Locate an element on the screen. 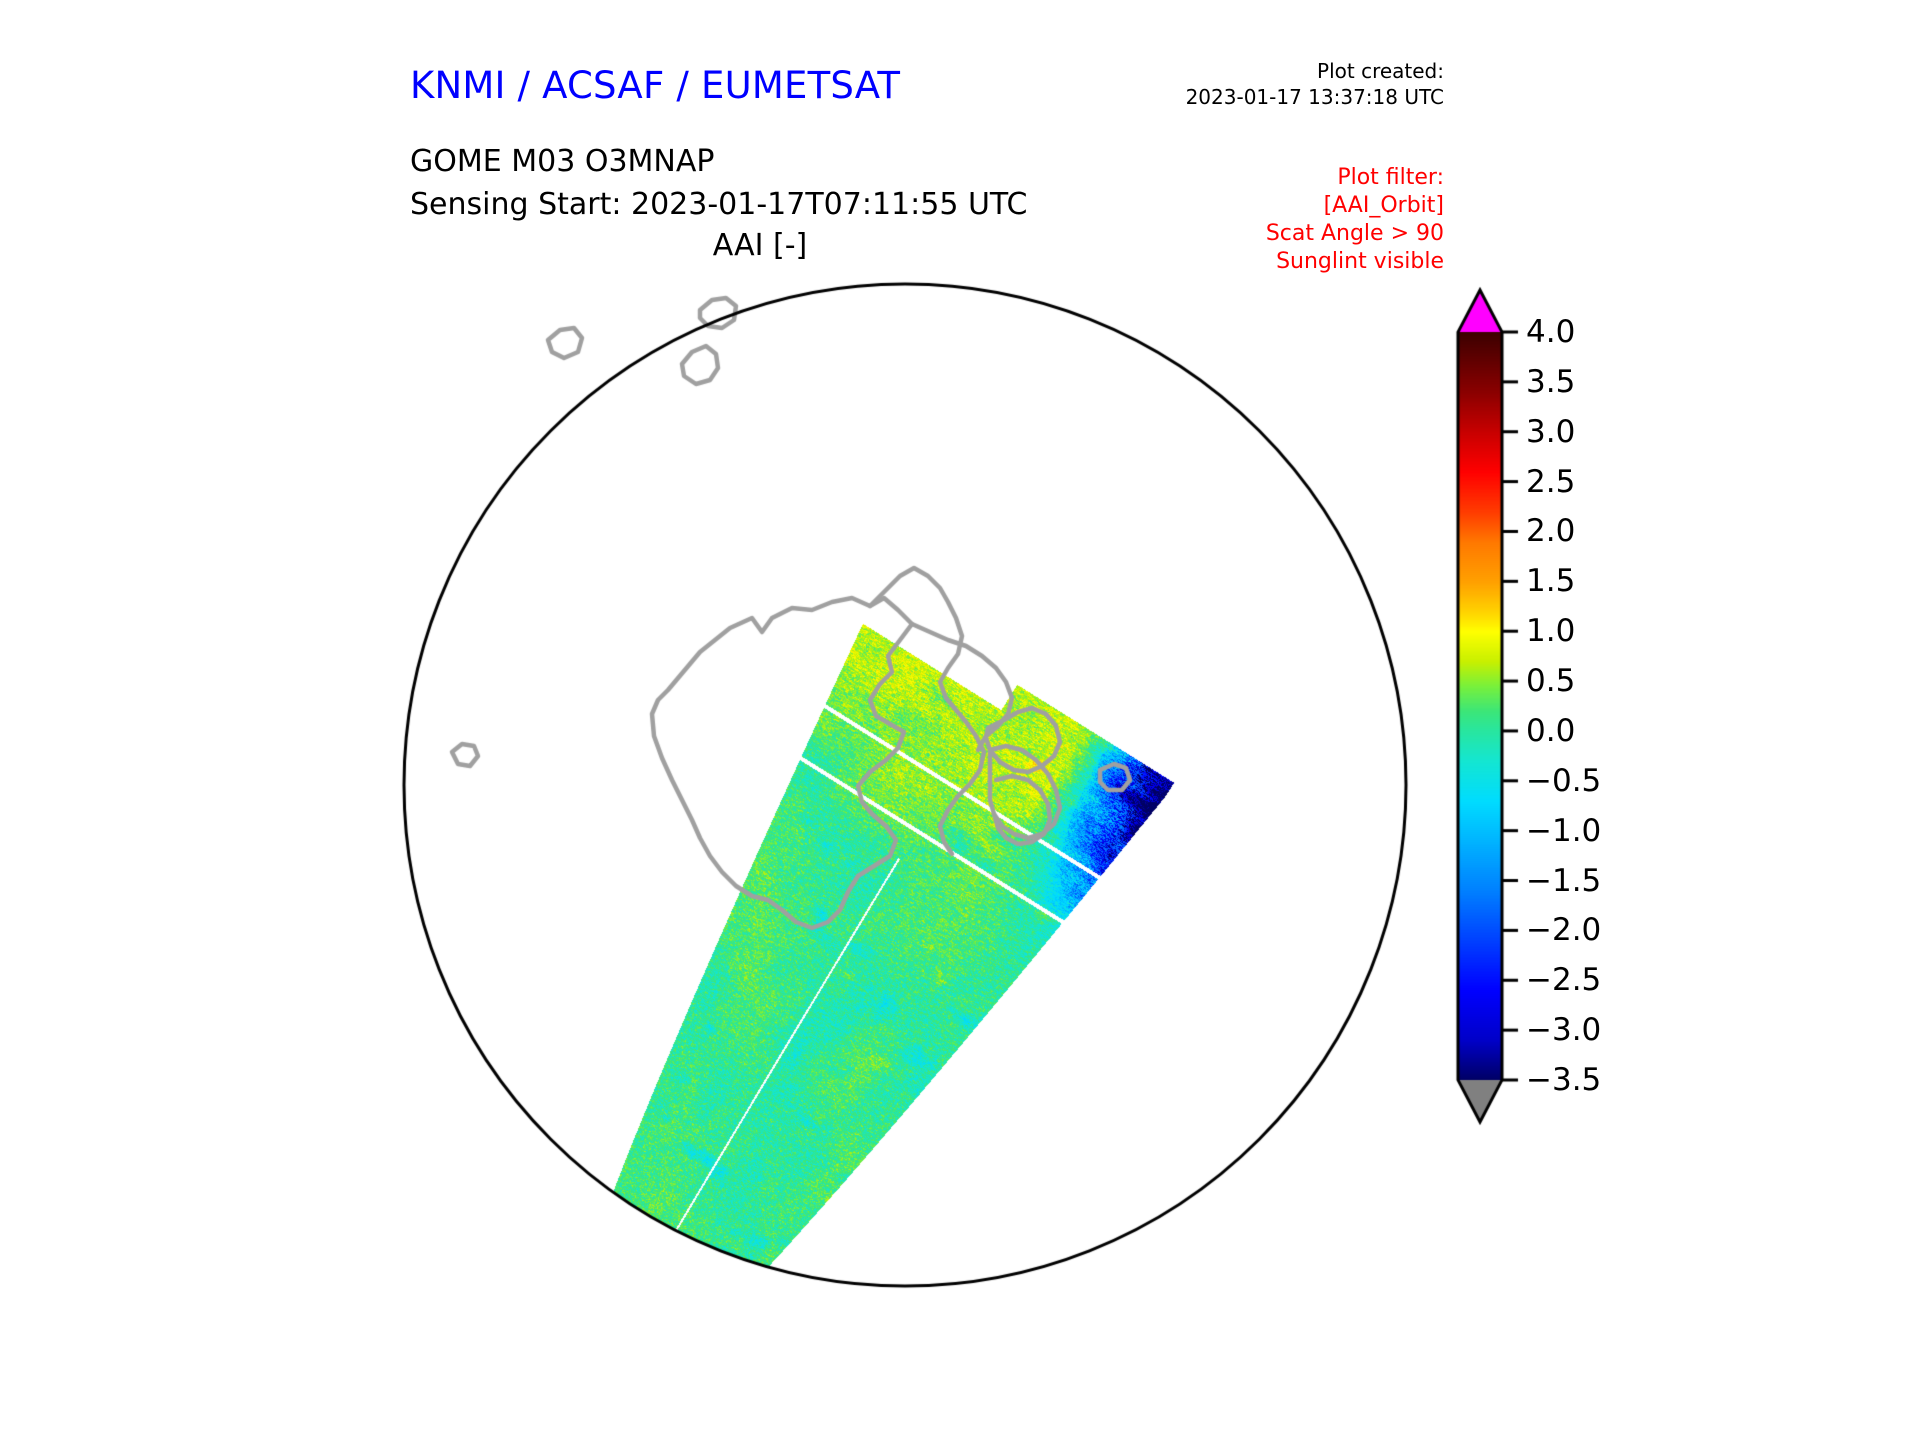  colorbar-tick-label: −3.5 is located at coordinates (1564, 1080).